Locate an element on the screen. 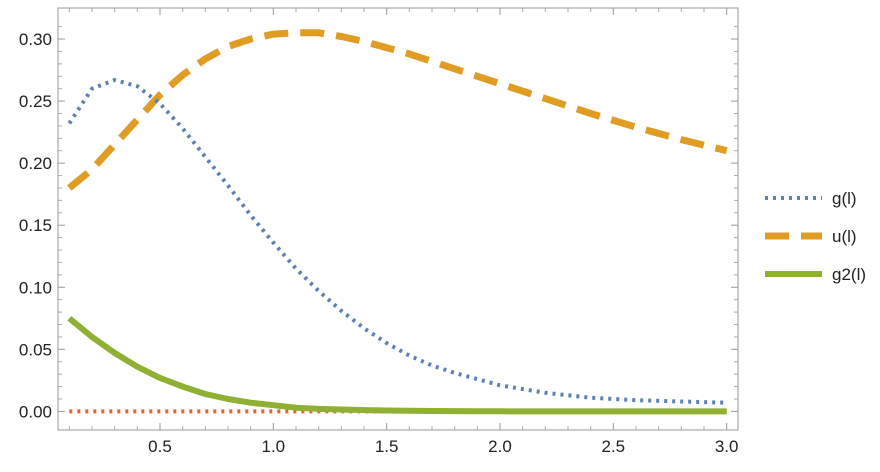 Image resolution: width=880 pixels, height=472 pixels. x-tick-label: 1.0 is located at coordinates (274, 446).